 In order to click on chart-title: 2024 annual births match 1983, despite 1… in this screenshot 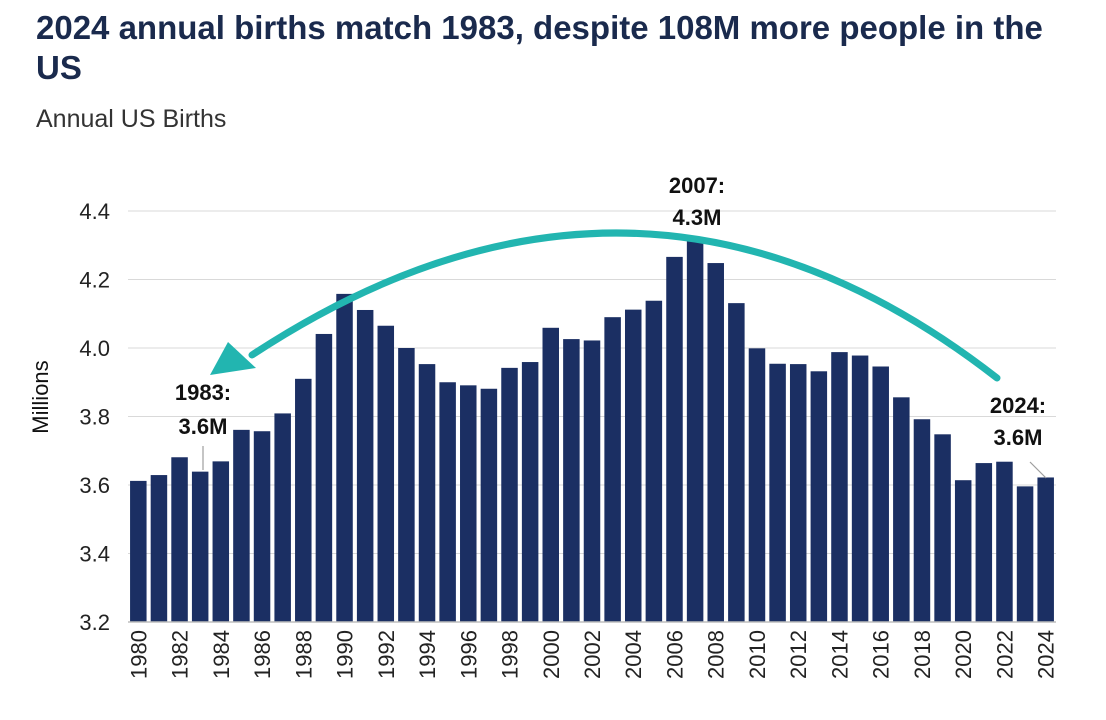, I will do `click(539, 47)`.